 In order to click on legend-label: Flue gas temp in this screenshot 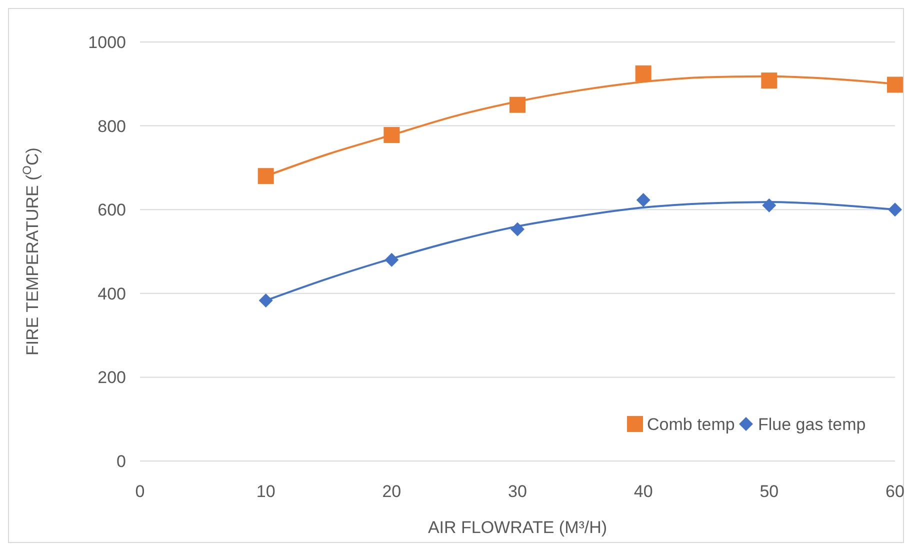, I will do `click(812, 424)`.